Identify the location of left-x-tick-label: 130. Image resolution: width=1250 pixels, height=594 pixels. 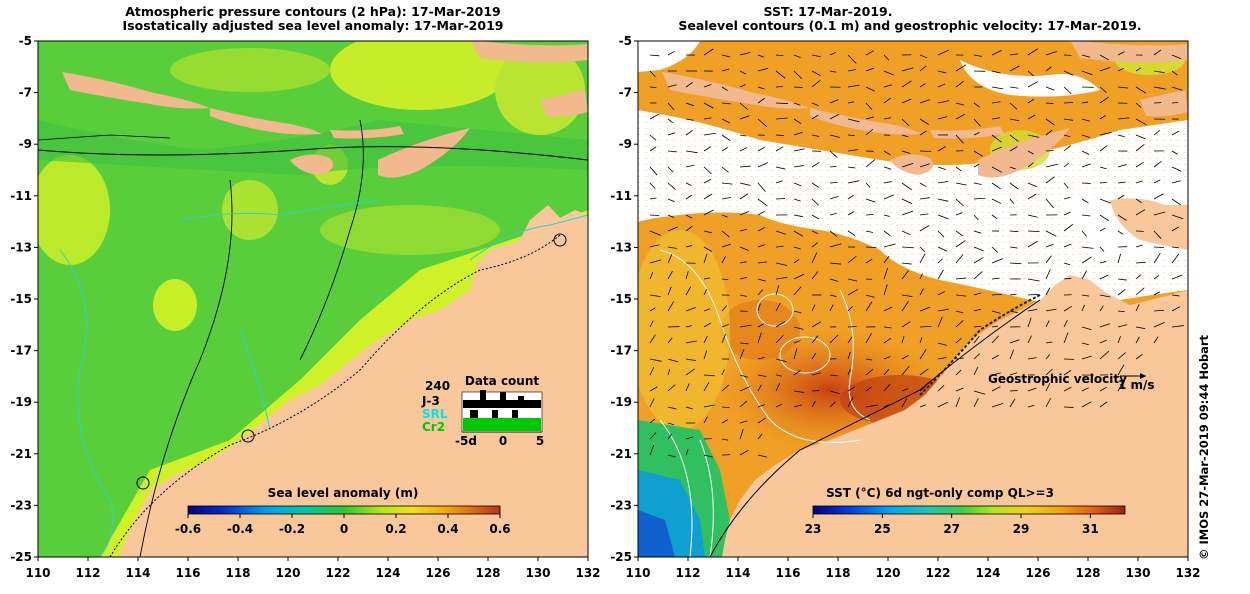
(537, 573).